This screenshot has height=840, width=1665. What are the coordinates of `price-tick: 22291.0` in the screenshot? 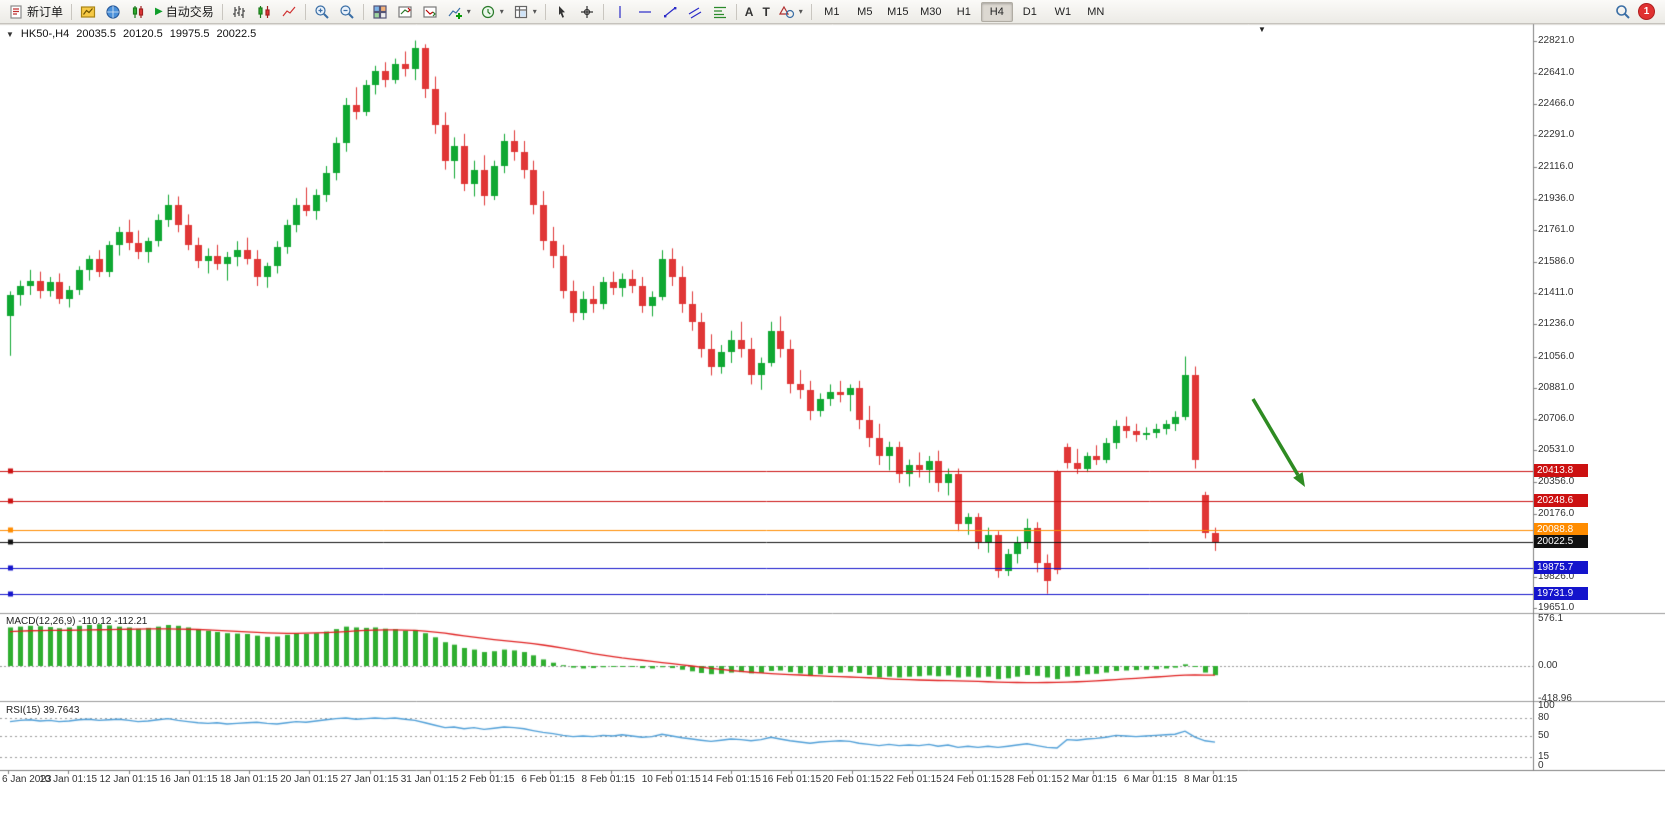 It's located at (1556, 135).